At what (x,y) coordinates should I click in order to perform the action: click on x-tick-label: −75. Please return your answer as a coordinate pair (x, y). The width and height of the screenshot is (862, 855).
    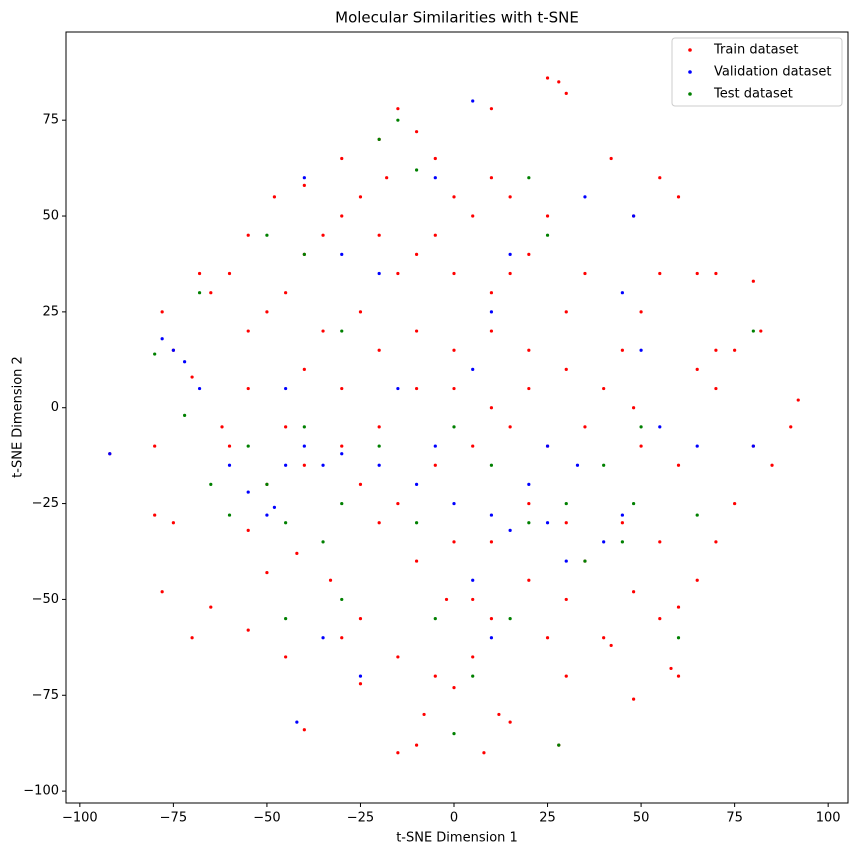
    Looking at the image, I should click on (173, 818).